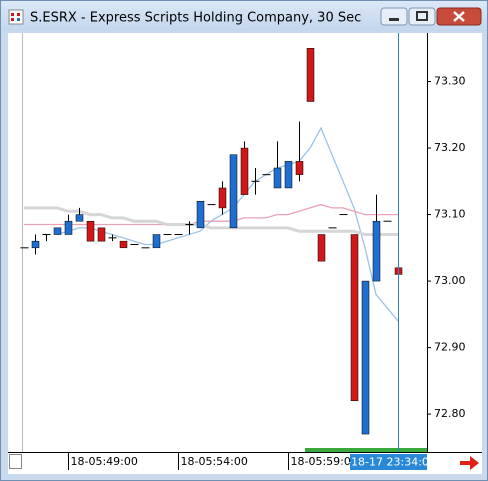  What do you see at coordinates (450, 147) in the screenshot?
I see `y-tick-label: 73.20` at bounding box center [450, 147].